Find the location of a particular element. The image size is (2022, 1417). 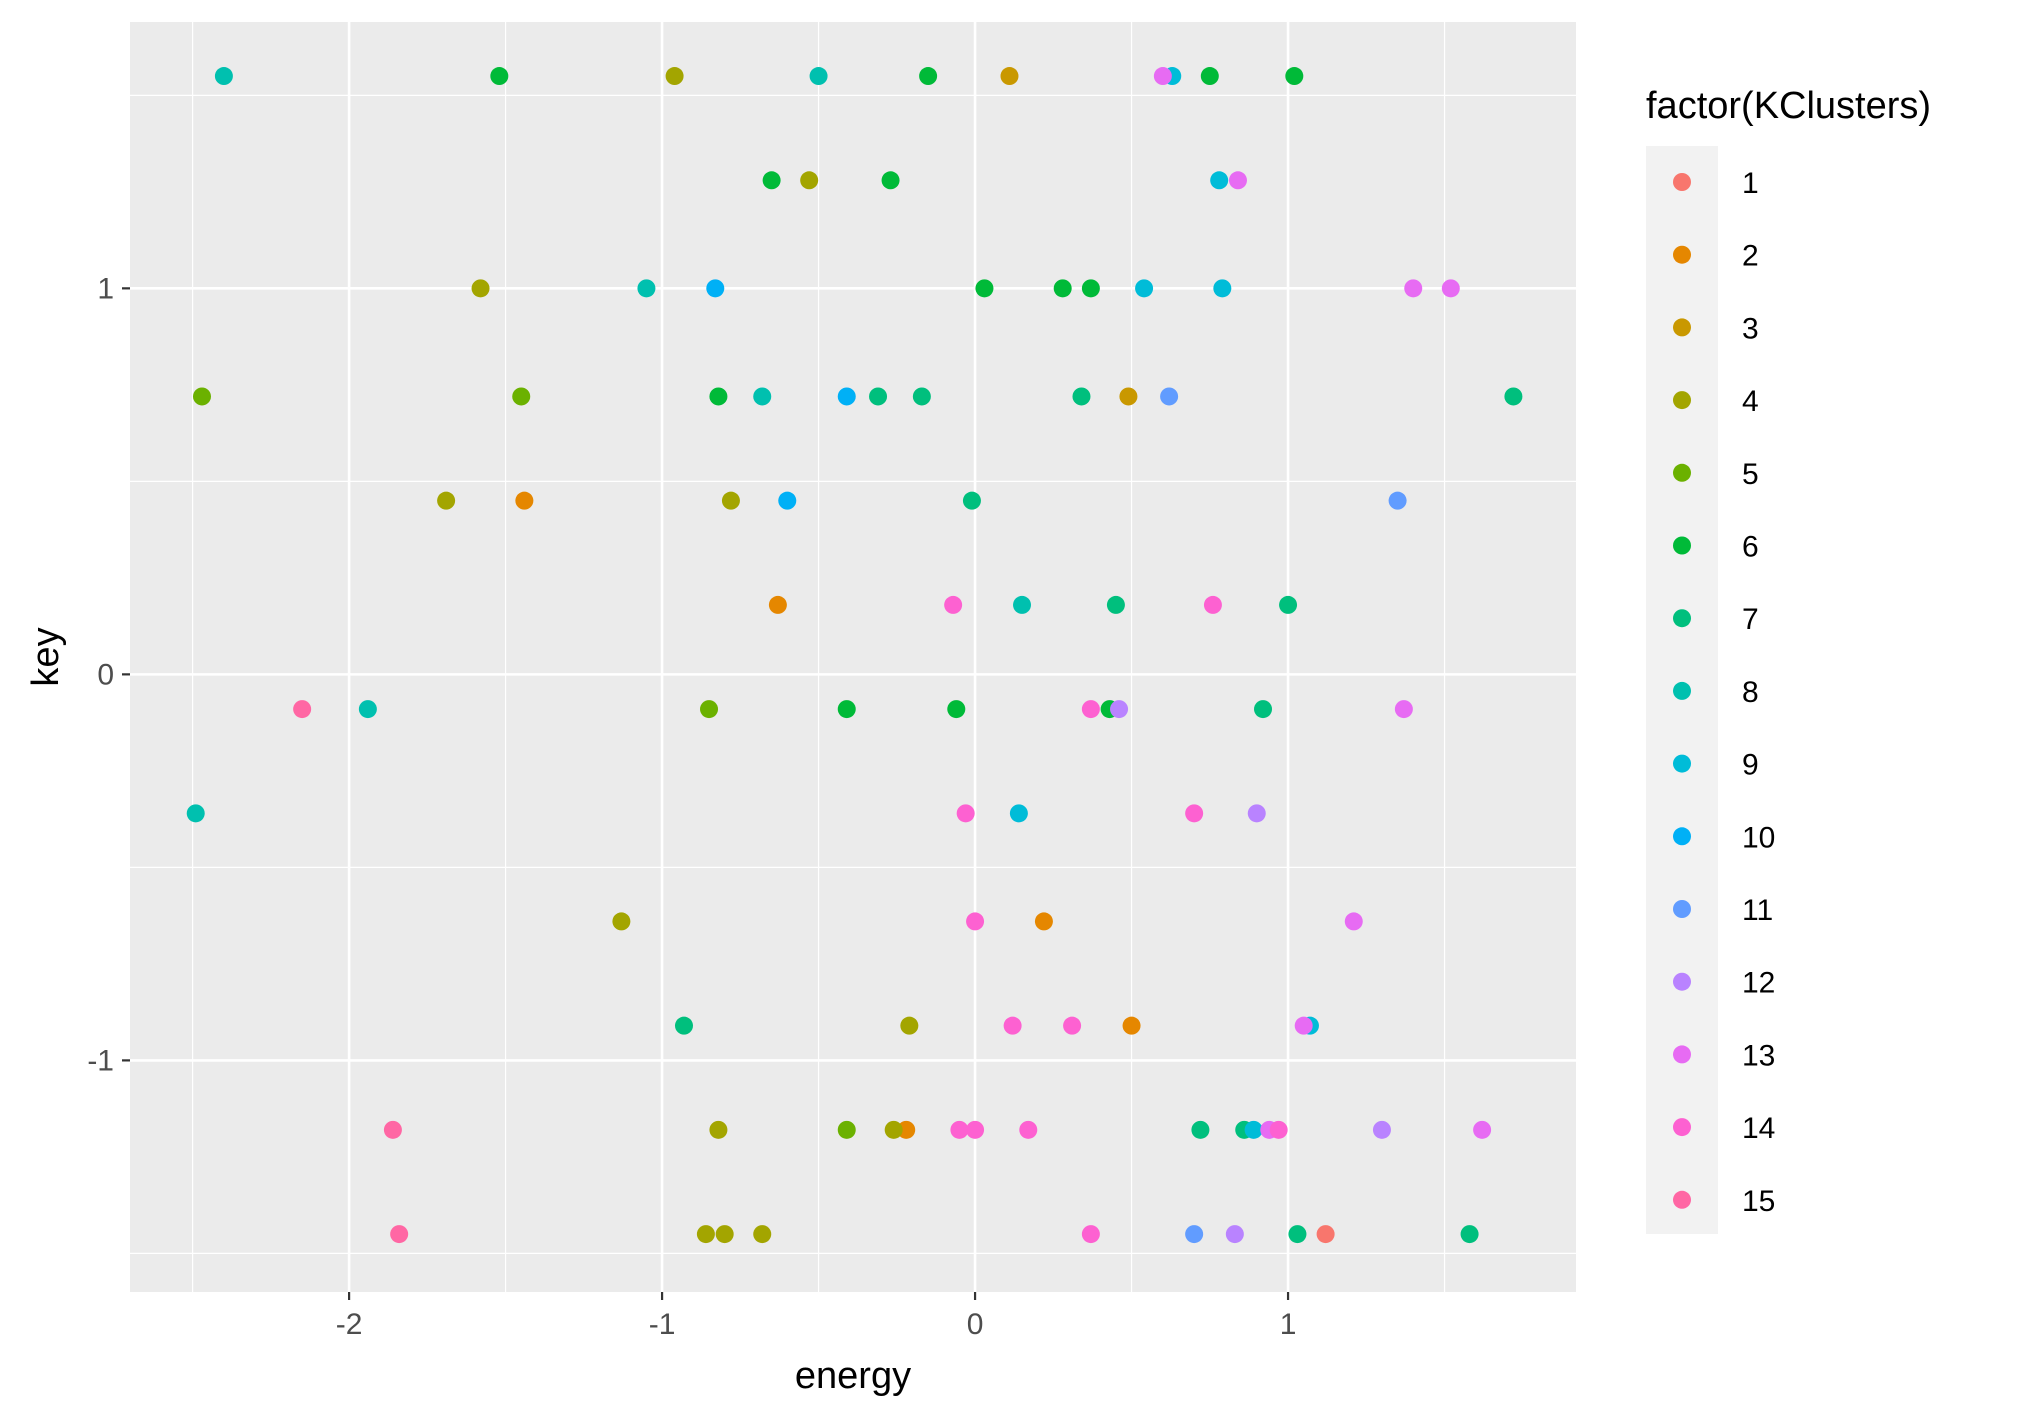

legend-label-12: 12 is located at coordinates (1758, 983).